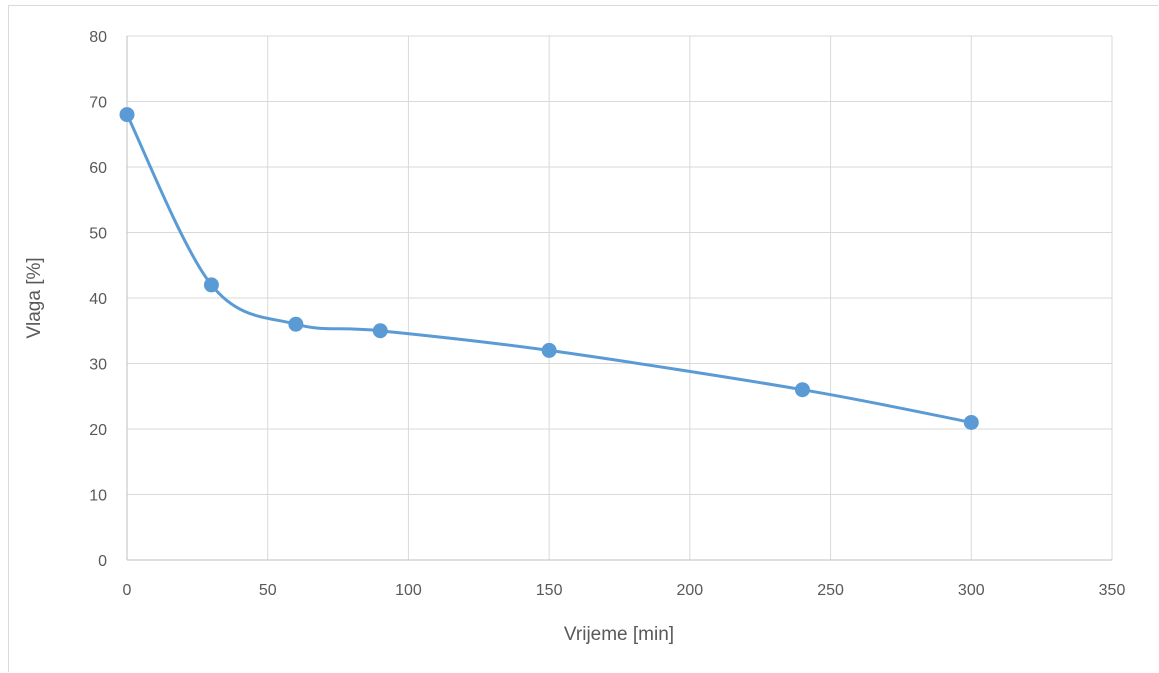 This screenshot has height=673, width=1159. I want to click on y-tick-label-60: 60, so click(98, 168).